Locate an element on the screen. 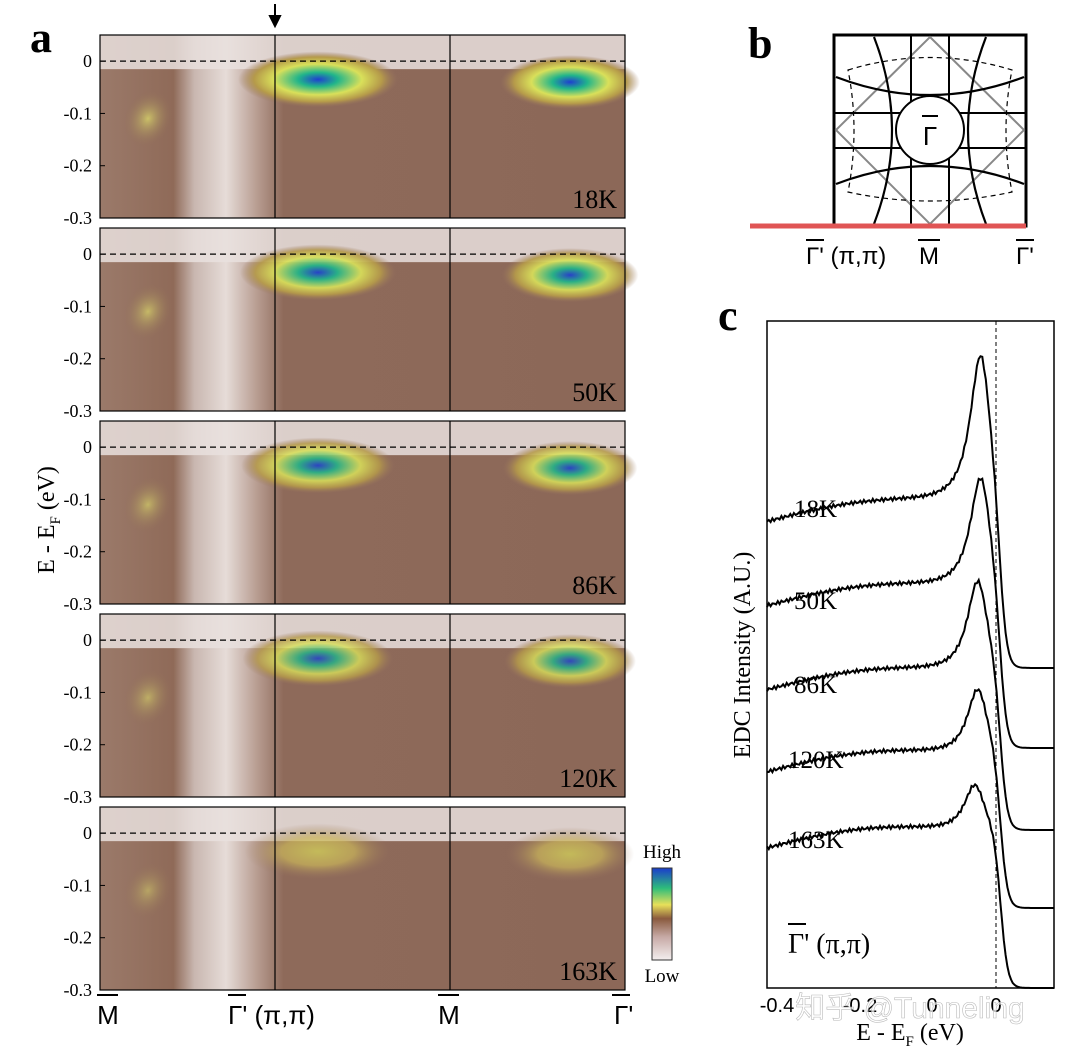  temperature-label: 18K is located at coordinates (594, 199).